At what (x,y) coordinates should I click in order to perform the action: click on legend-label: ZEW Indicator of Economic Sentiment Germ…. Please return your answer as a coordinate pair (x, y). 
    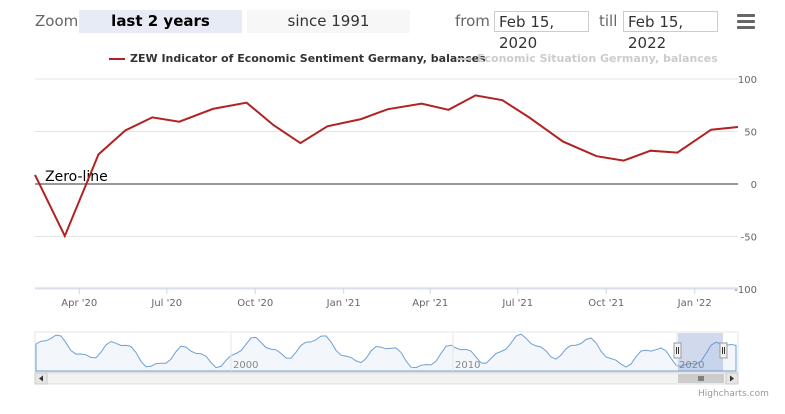
    Looking at the image, I should click on (308, 58).